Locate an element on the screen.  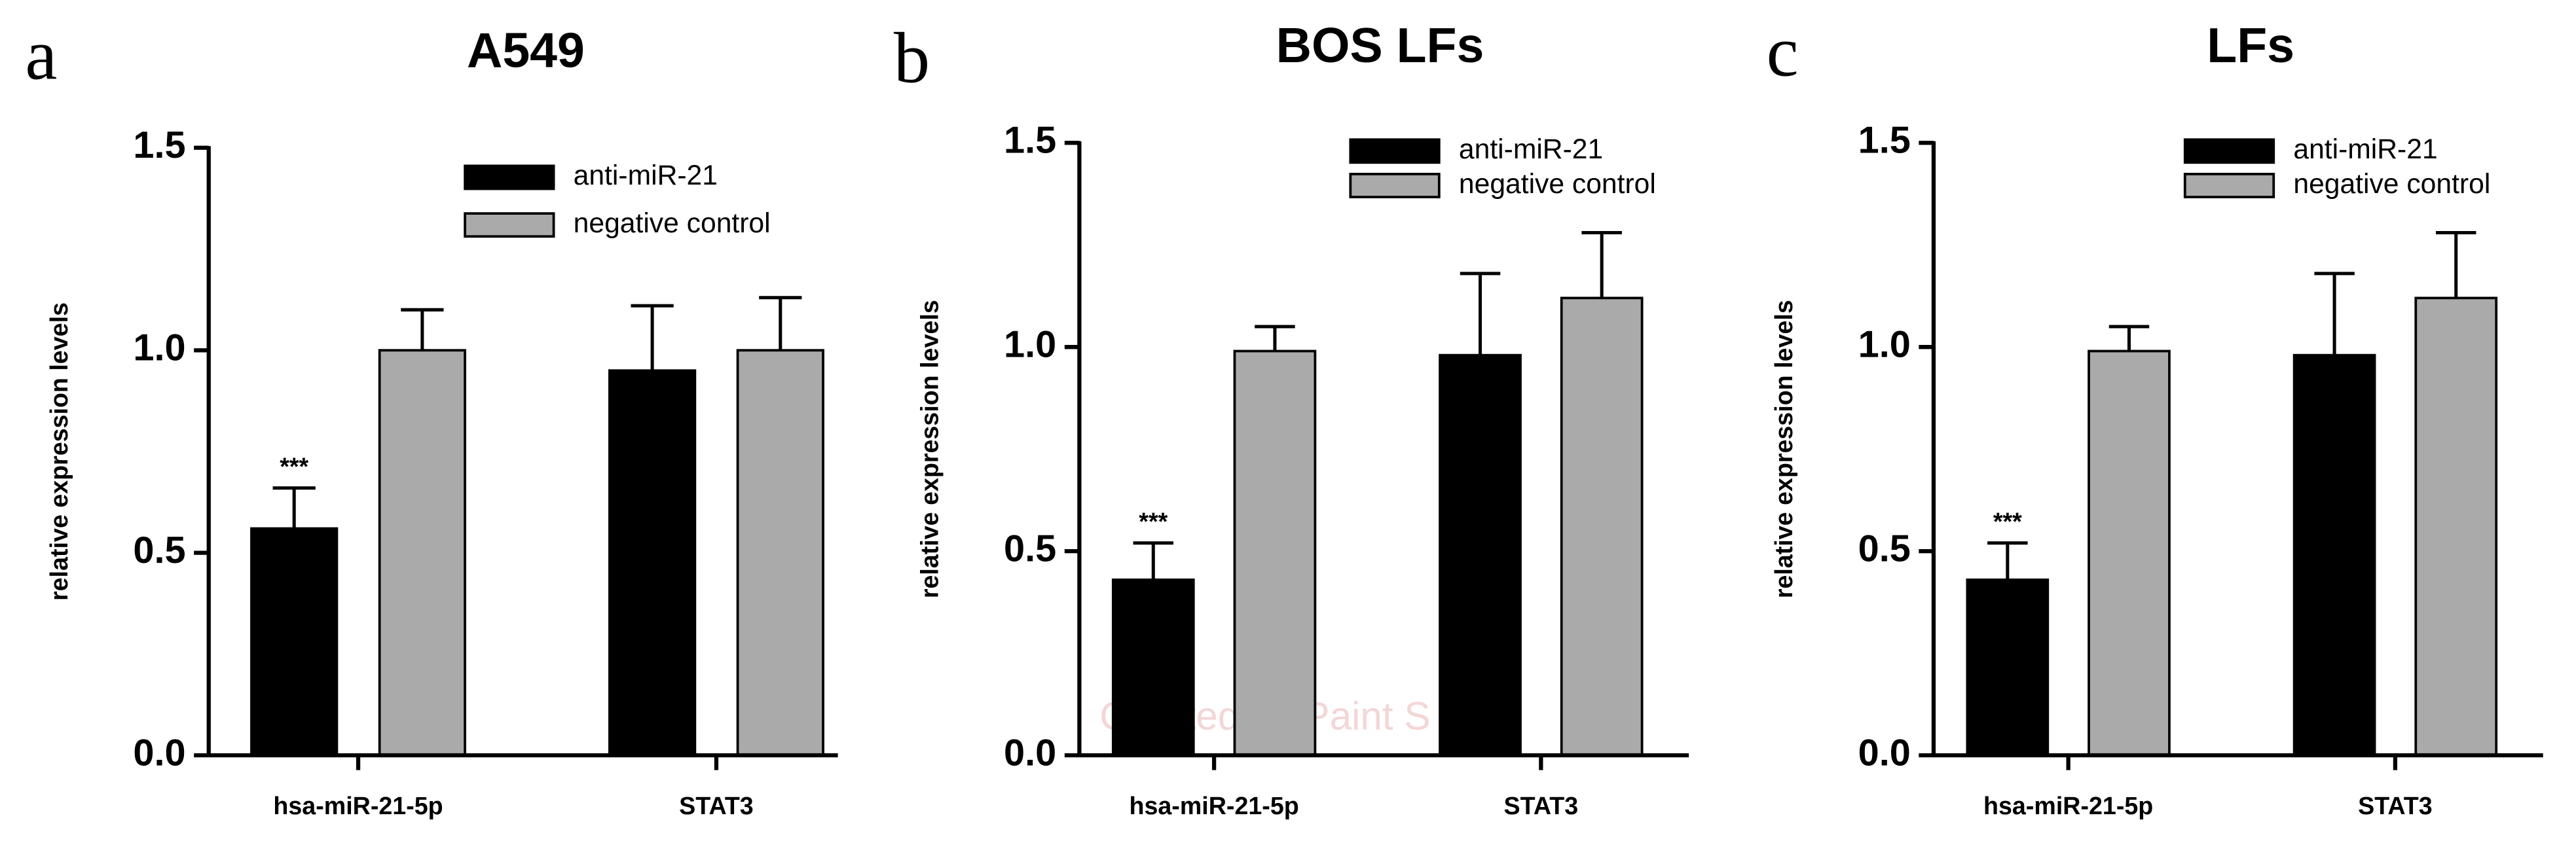
chart-title: A549 is located at coordinates (526, 50).